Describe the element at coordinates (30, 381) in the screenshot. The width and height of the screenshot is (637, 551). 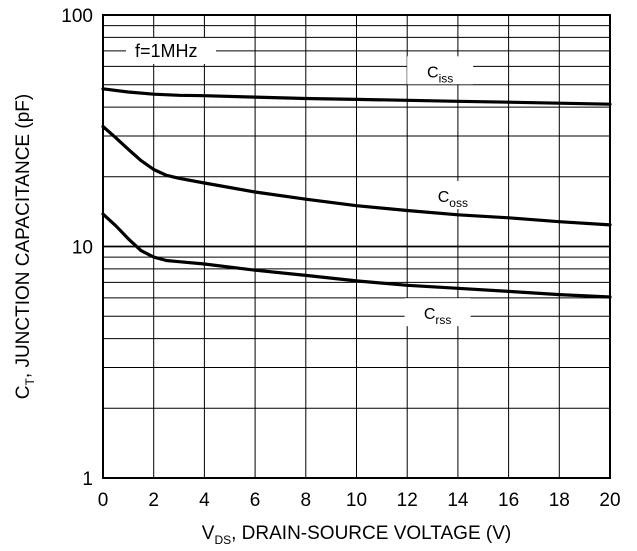
I see `y-axis-label-subscript: T` at that location.